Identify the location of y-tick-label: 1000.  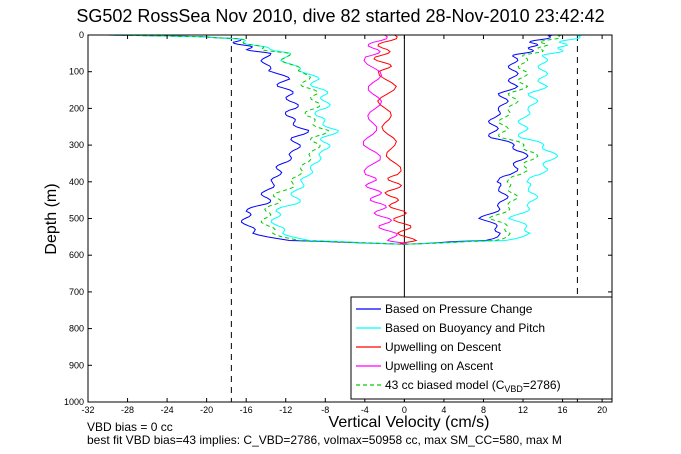
(74, 402).